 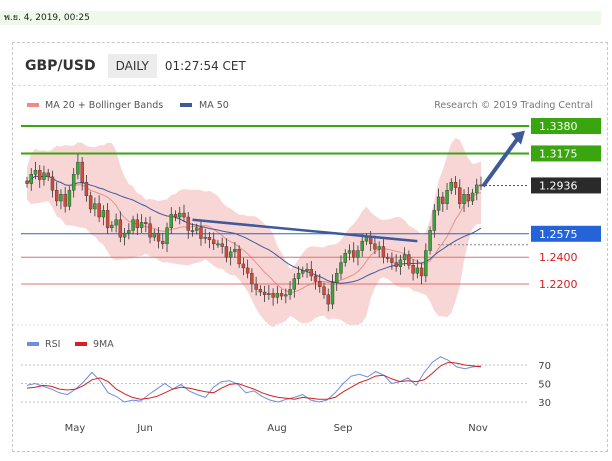 I want to click on currency-pair-title: GBP/USD, so click(x=60, y=66).